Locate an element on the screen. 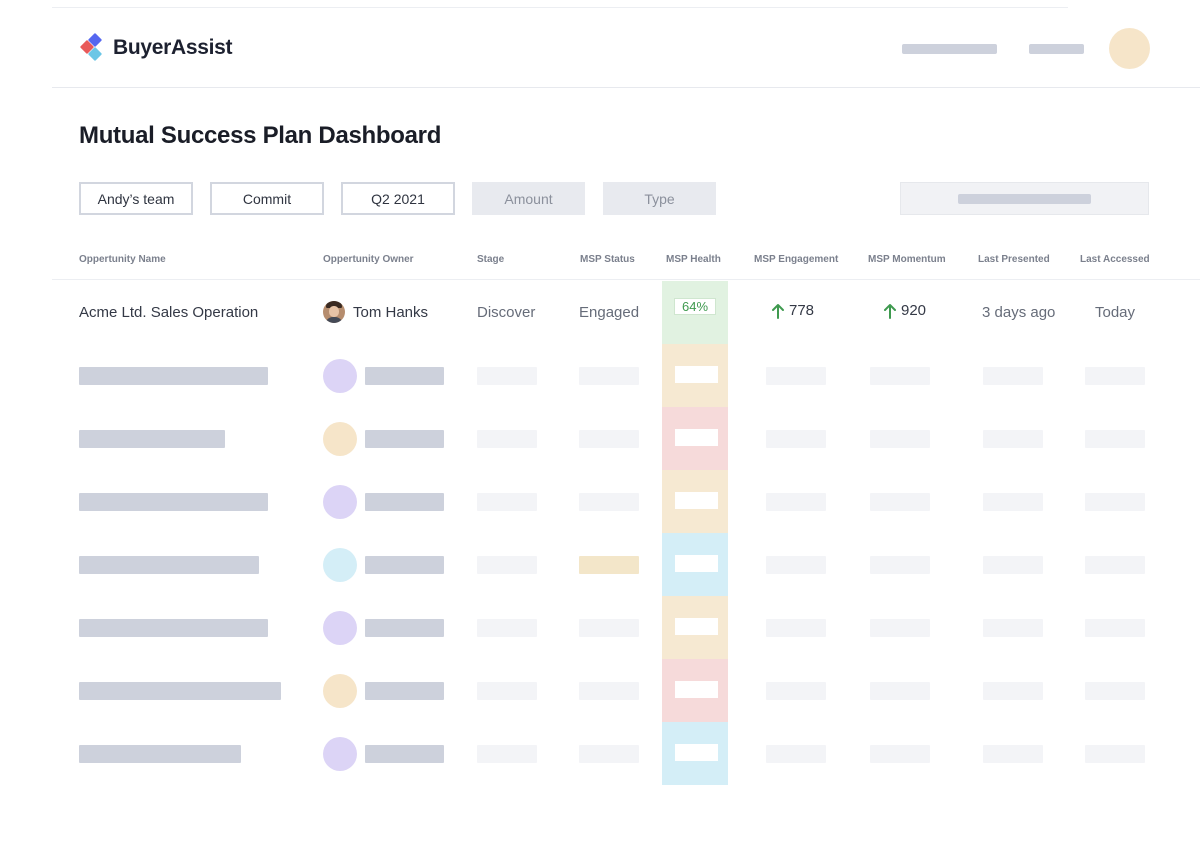 The image size is (1200, 855). column-header: Oppertunity Name is located at coordinates (122, 259).